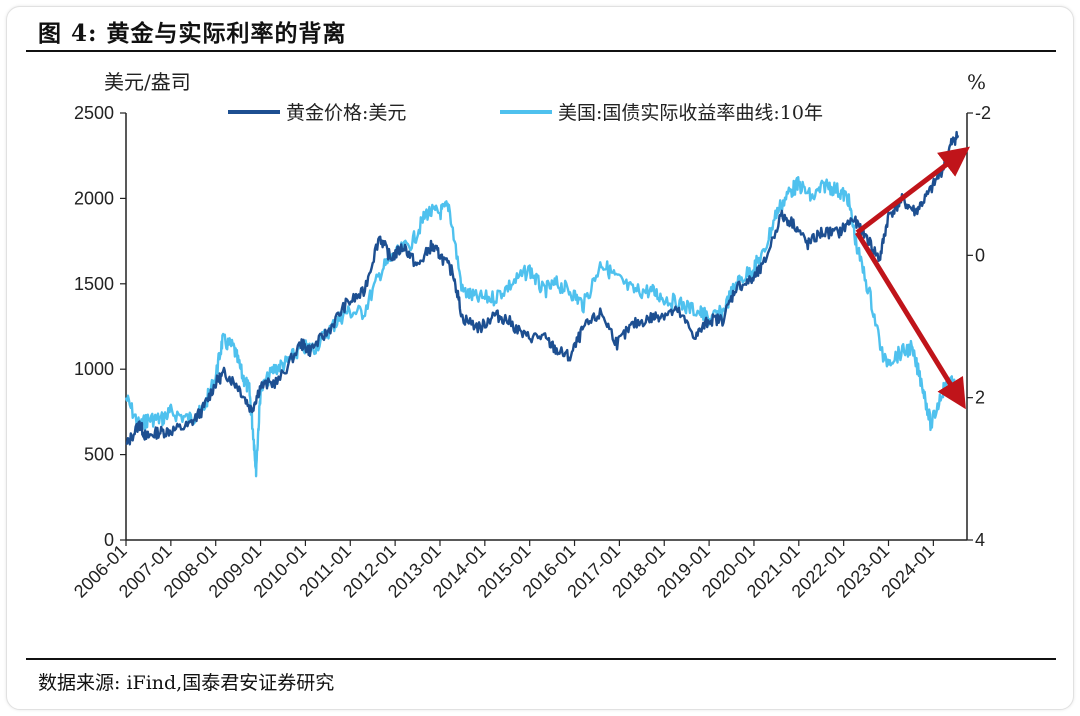 This screenshot has height=716, width=1080. I want to click on legend-real-yield-label: 美国:国债实际收益率曲线:10年, so click(690, 113).